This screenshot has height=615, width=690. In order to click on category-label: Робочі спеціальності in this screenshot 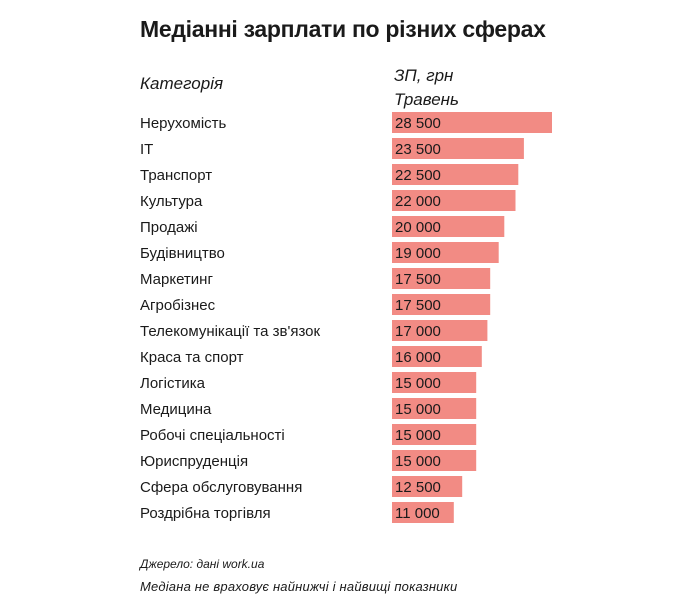, I will do `click(212, 435)`.